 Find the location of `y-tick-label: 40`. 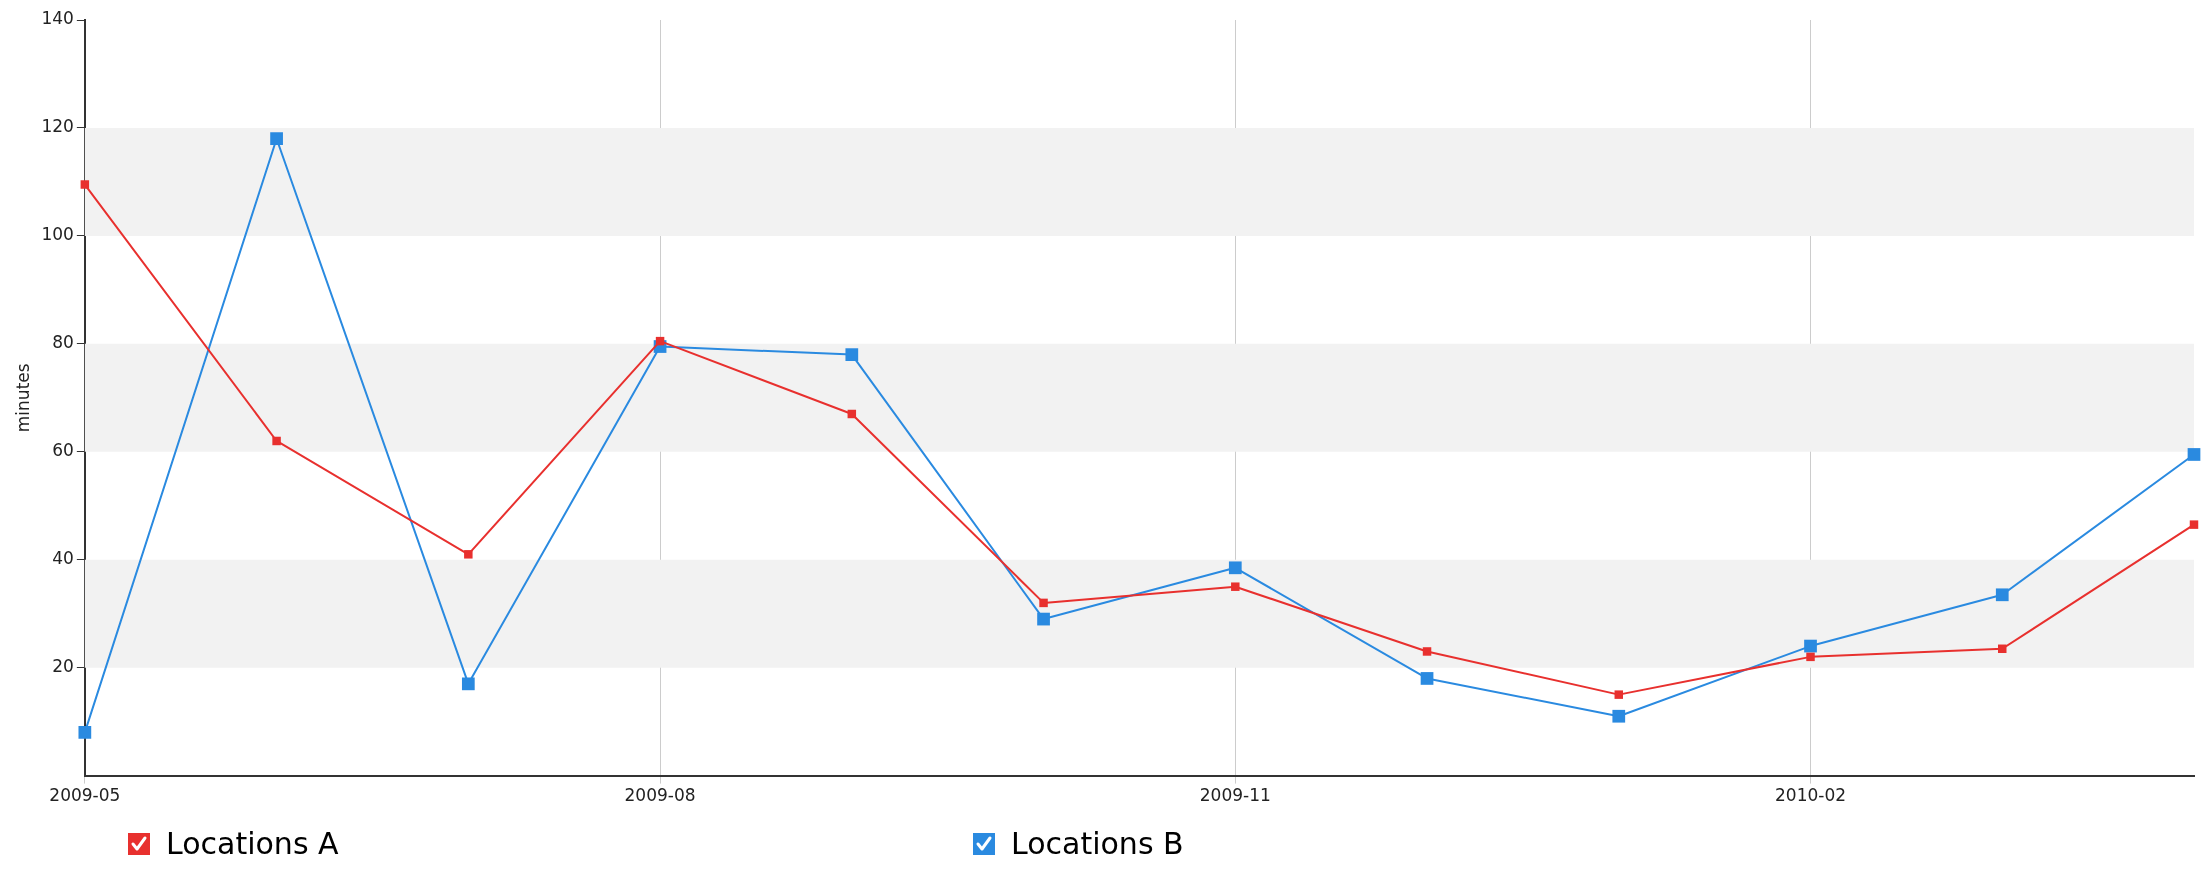

y-tick-label: 40 is located at coordinates (63, 558).